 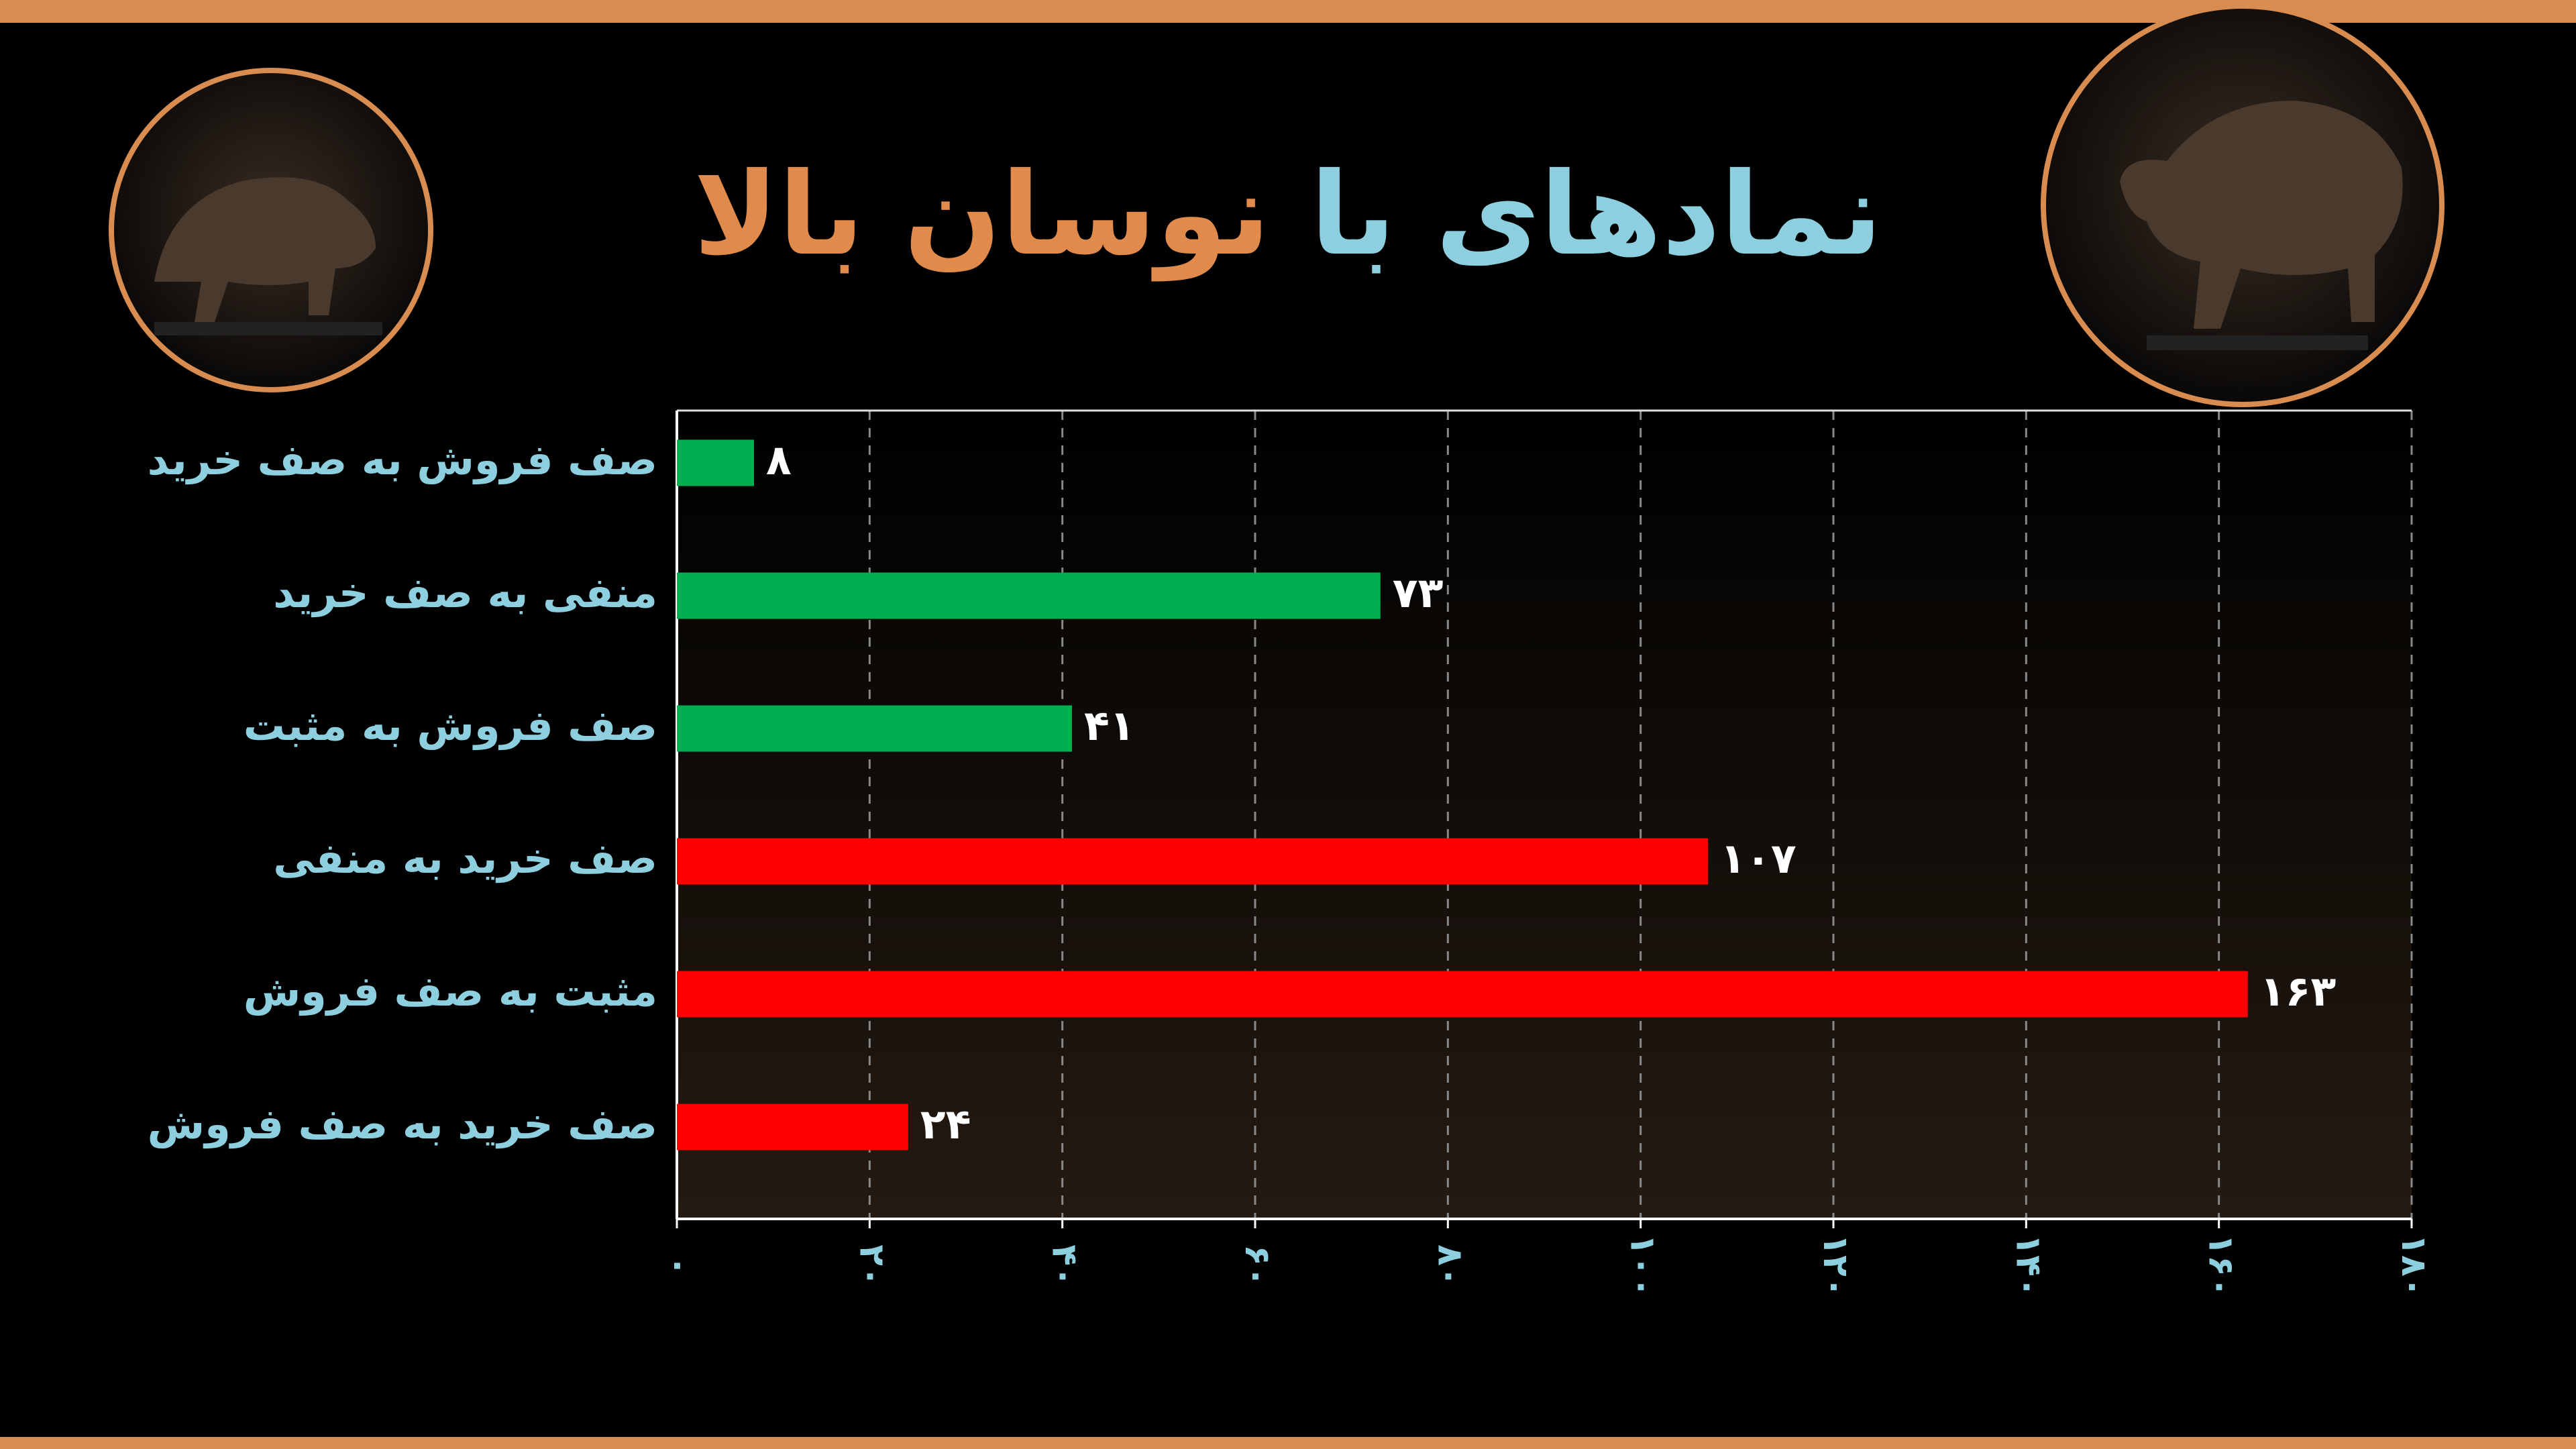 I want to click on value-label: ۴۱, so click(x=1109, y=725).